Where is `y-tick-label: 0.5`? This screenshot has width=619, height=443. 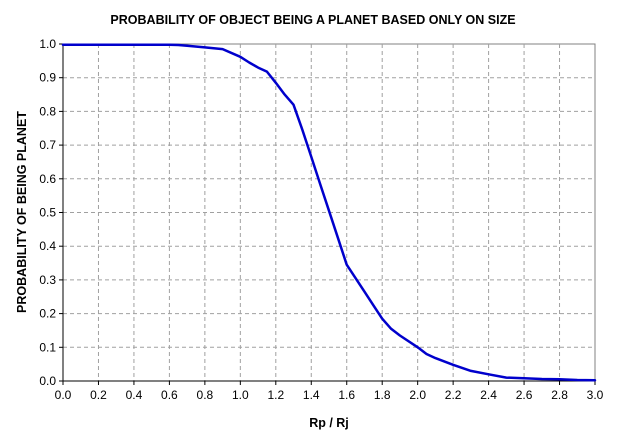
y-tick-label: 0.5 is located at coordinates (47, 213).